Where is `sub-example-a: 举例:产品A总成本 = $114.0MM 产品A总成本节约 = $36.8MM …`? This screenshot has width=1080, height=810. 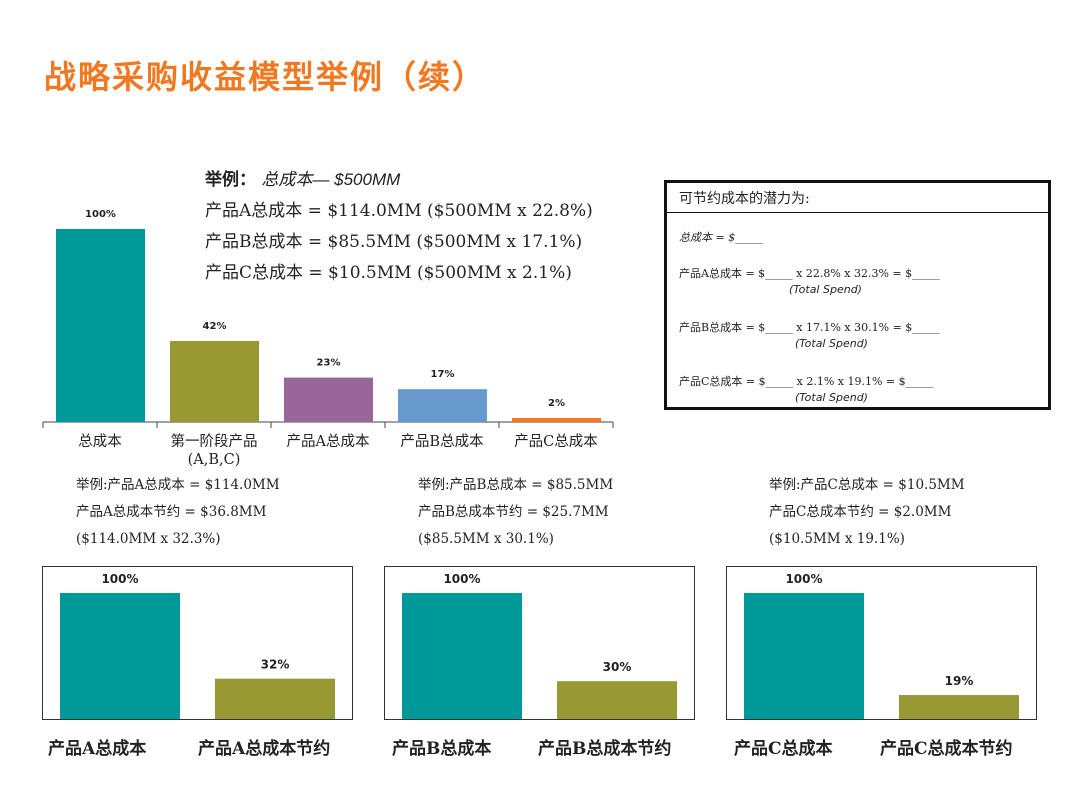 sub-example-a: 举例:产品A总成本 = $114.0MM 产品A总成本节约 = $36.8MM … is located at coordinates (178, 512).